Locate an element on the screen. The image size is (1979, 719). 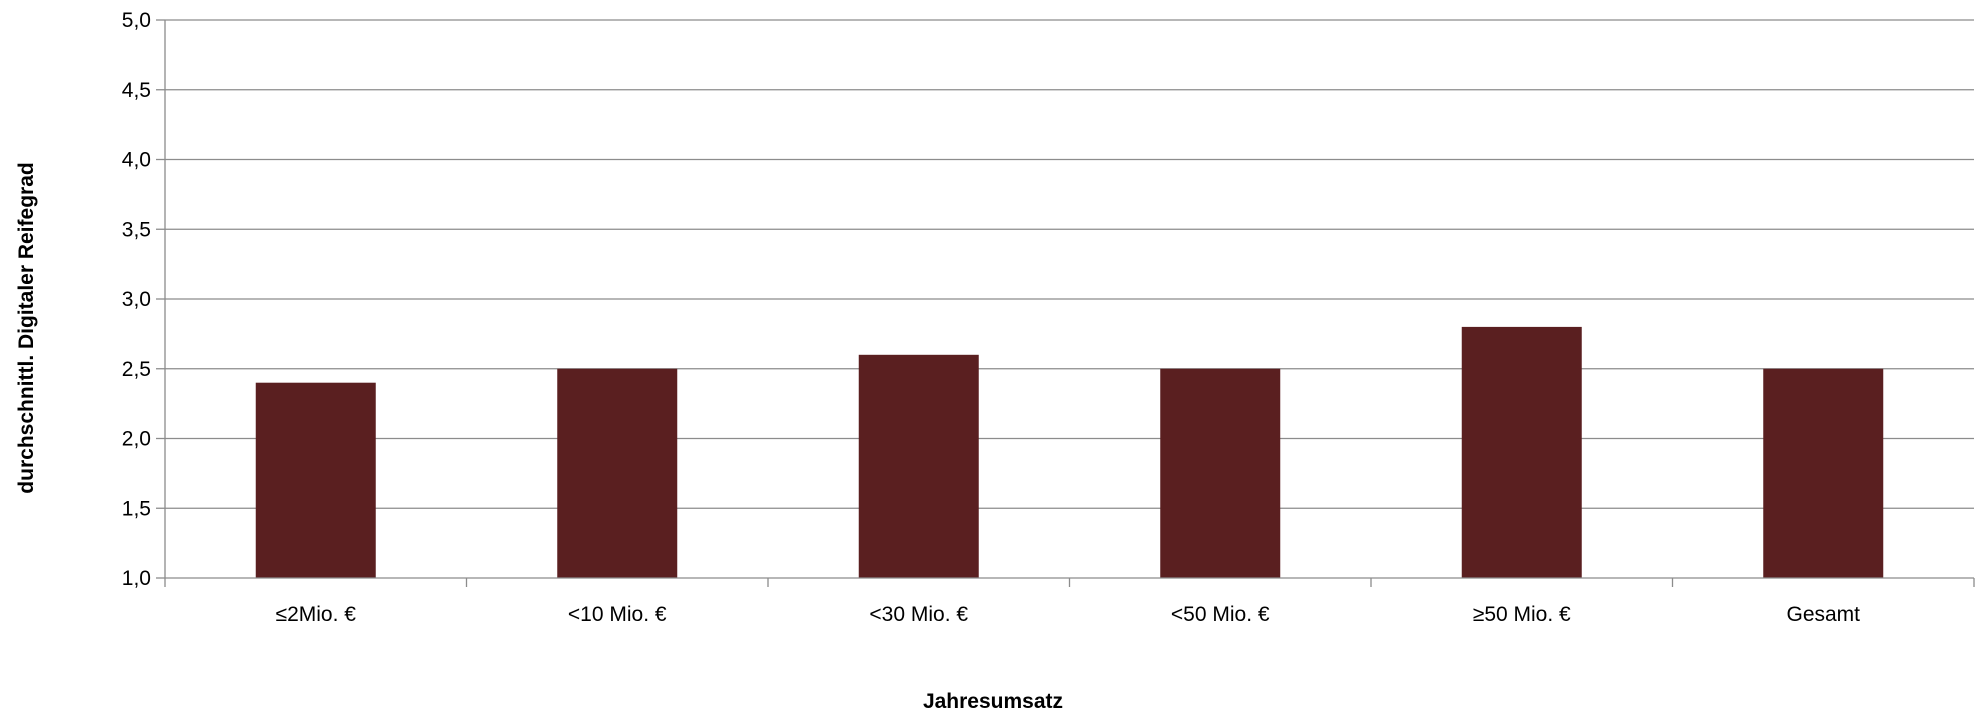
y-tick-label: 1,5 is located at coordinates (136, 508).